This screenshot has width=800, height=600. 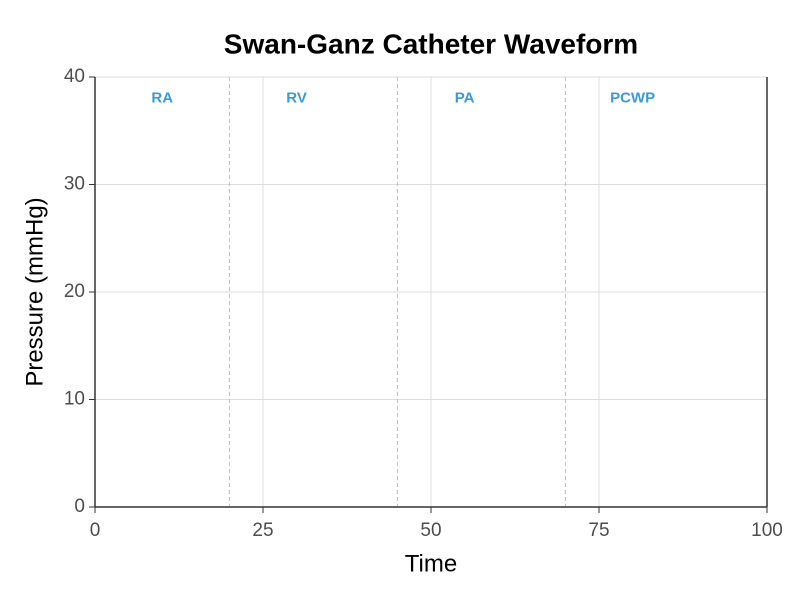 I want to click on annotation: PCWP, so click(x=632, y=97).